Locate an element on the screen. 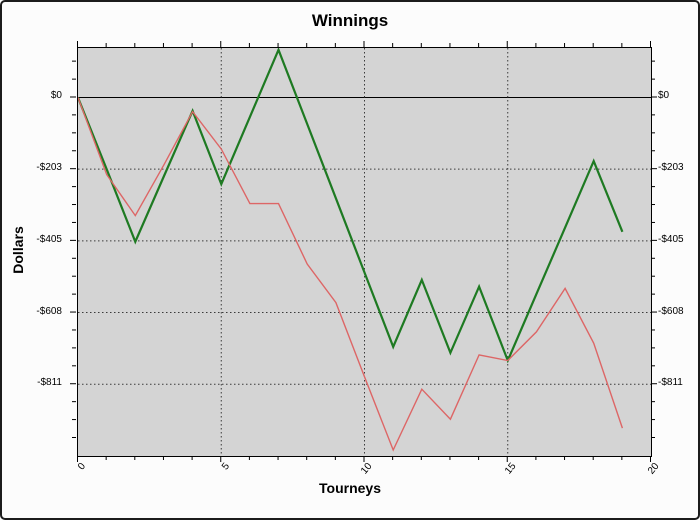 Image resolution: width=700 pixels, height=520 pixels. x-axis-tick-label: 20 is located at coordinates (653, 469).